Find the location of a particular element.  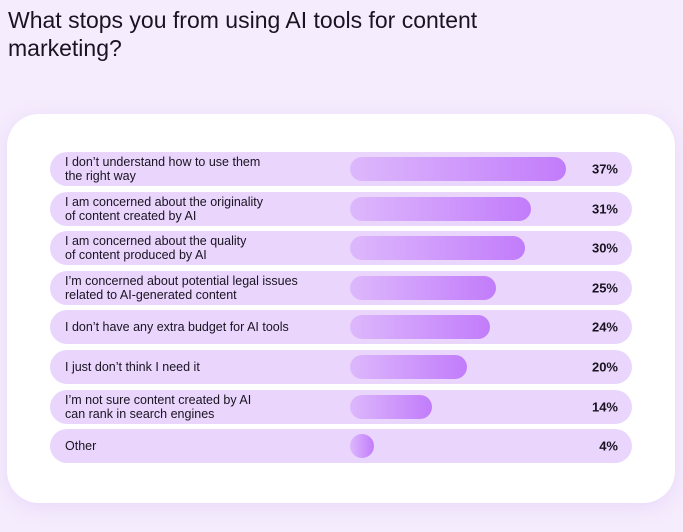

value-label: 4% is located at coordinates (608, 446).